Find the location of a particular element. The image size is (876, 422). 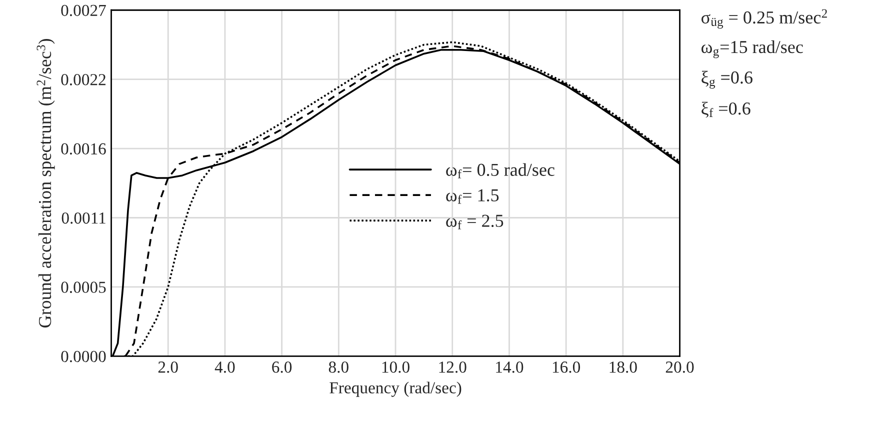

x-tick-label: 2.0 is located at coordinates (168, 367).